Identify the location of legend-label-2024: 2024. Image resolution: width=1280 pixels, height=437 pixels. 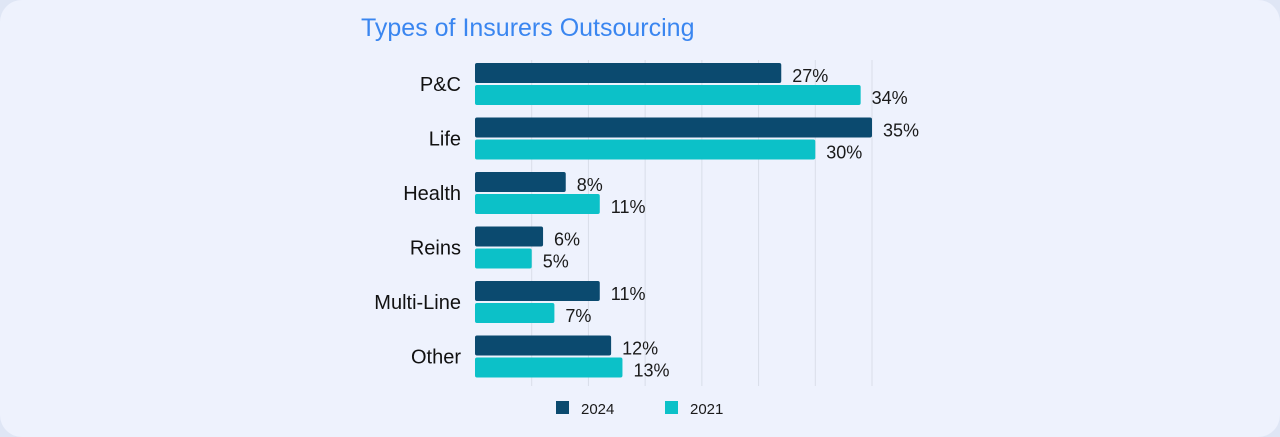
(597, 409).